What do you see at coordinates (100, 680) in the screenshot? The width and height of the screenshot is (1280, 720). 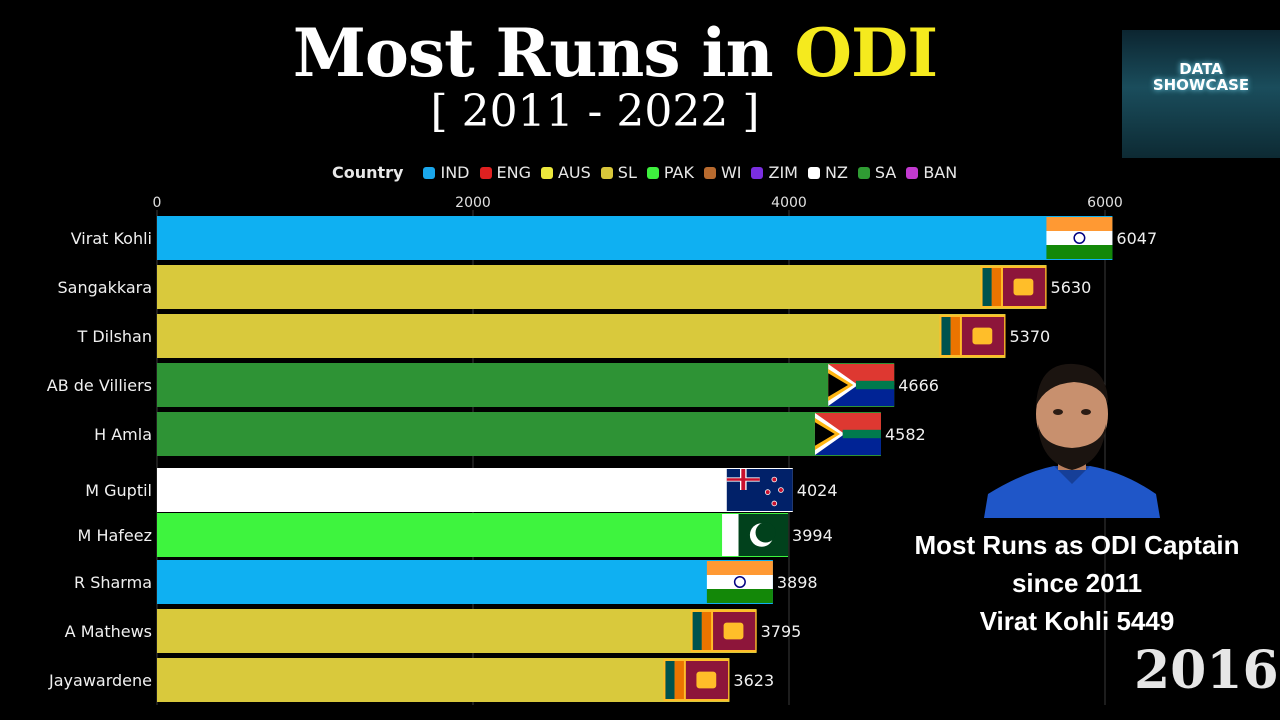 I see `category-label: Jayawardene` at bounding box center [100, 680].